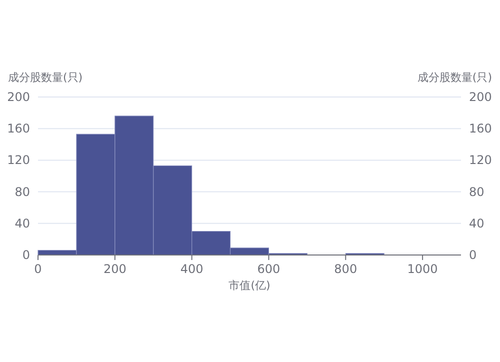  I want to click on y2-axis-title: 成分股数量(只), so click(454, 77).